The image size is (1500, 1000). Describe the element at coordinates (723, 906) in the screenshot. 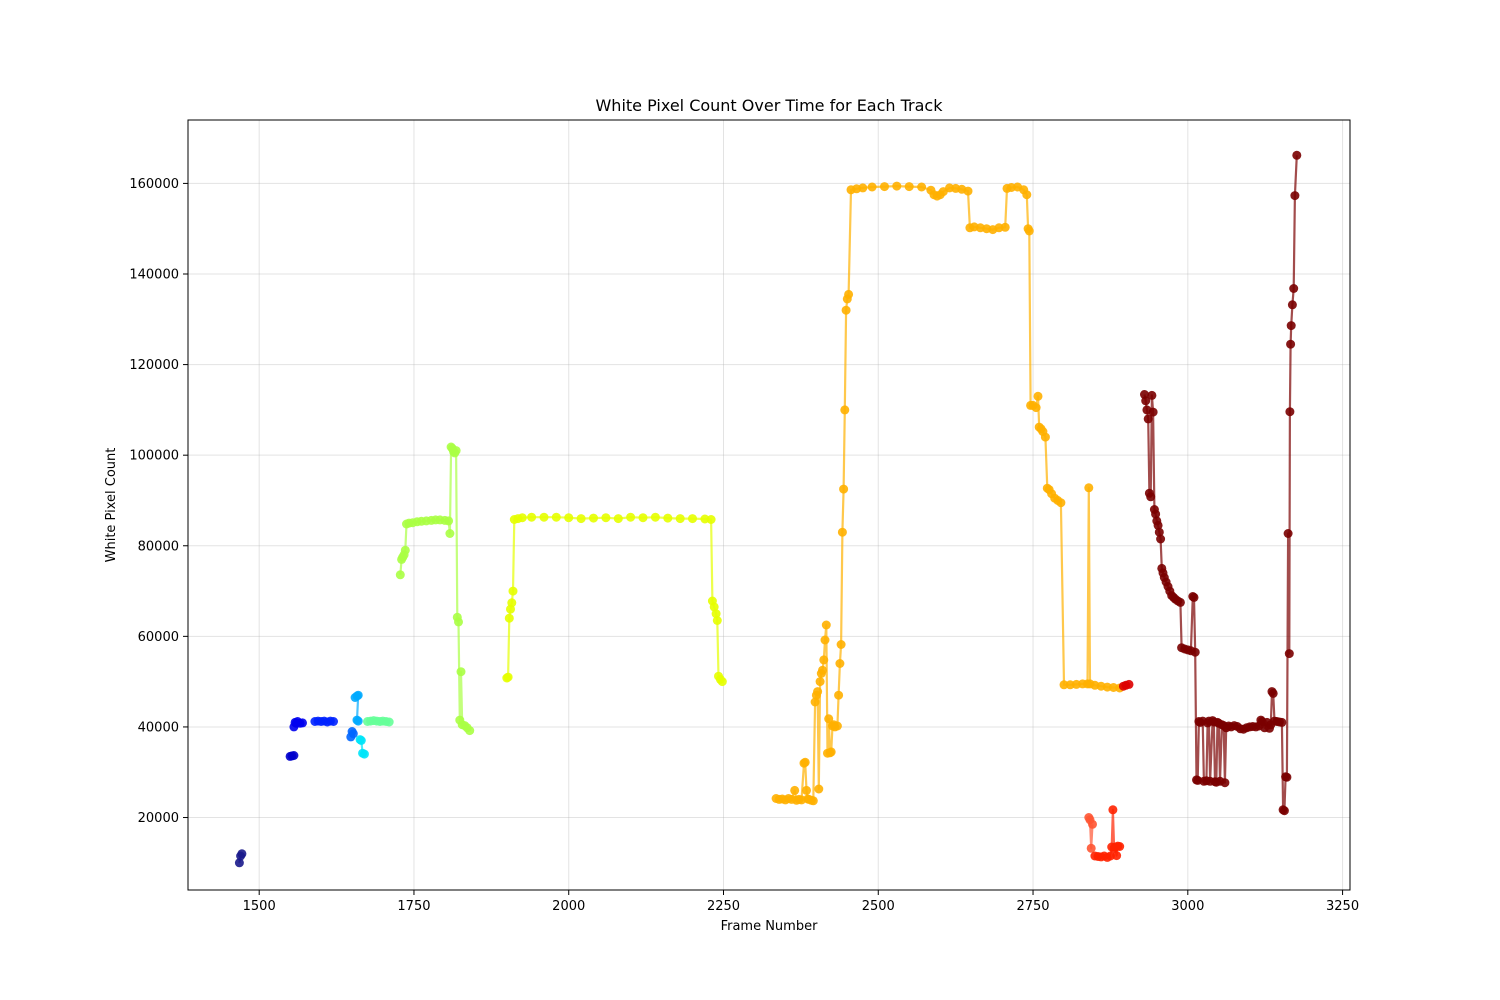

I see `x-tick-label: 2250` at that location.